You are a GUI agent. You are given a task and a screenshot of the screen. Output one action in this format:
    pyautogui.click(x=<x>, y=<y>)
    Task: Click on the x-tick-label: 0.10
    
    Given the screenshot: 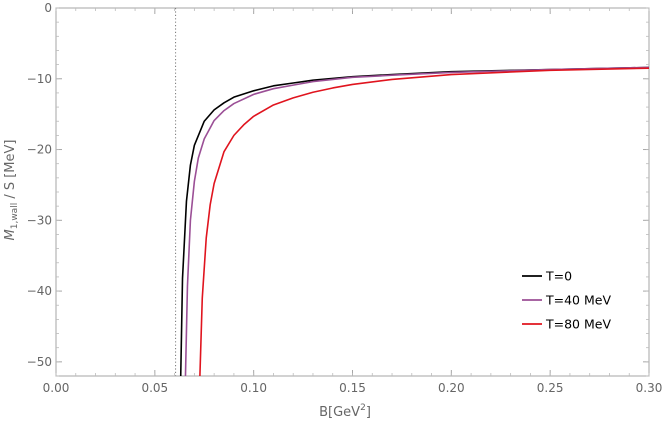 What is the action you would take?
    pyautogui.click(x=253, y=388)
    